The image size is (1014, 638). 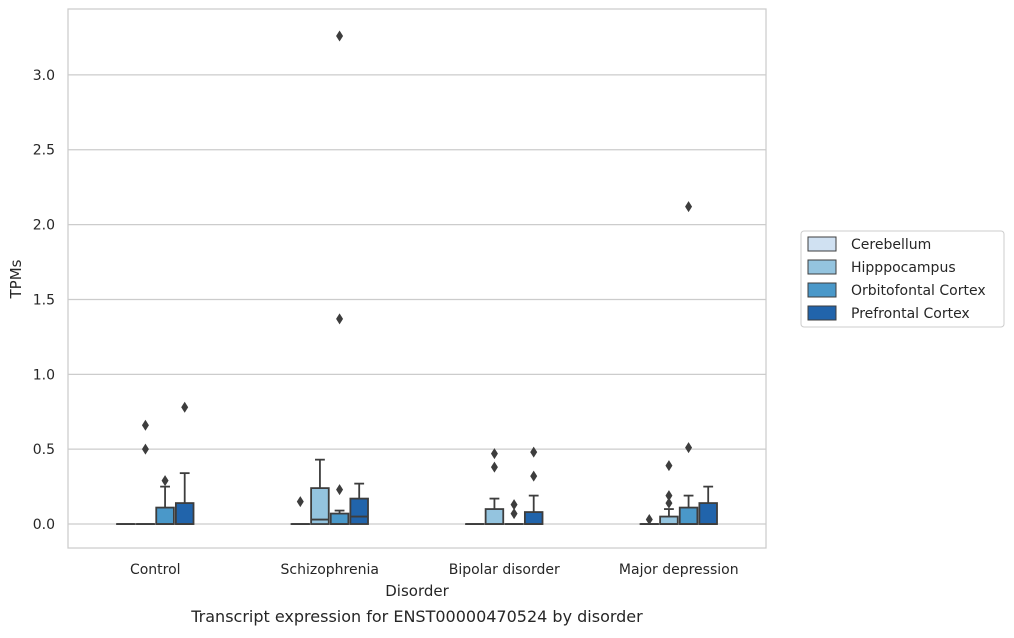 I want to click on x-tick-label: Control, so click(x=155, y=570).